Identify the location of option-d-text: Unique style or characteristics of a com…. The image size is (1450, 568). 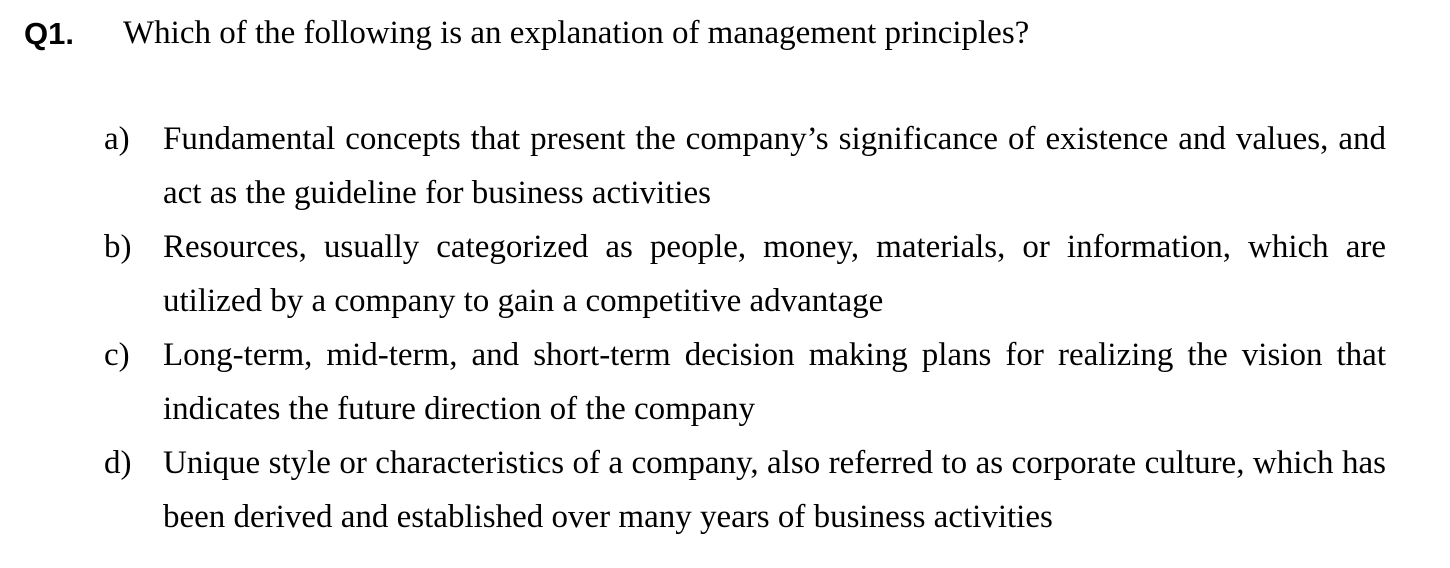
(774, 490).